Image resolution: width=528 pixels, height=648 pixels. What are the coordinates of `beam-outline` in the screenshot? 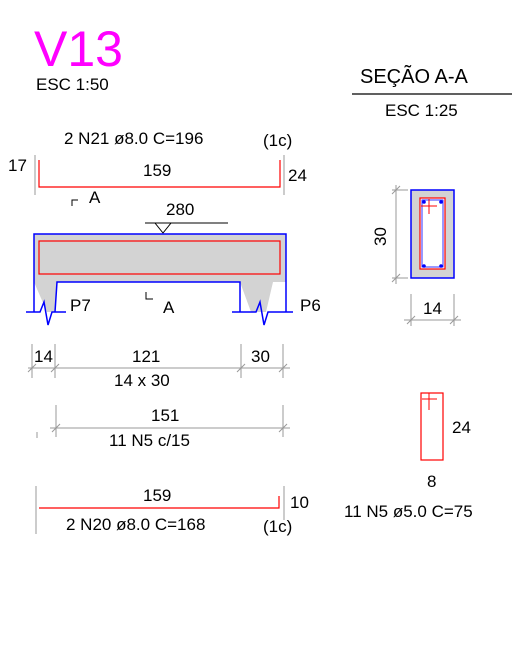 It's located at (160, 272).